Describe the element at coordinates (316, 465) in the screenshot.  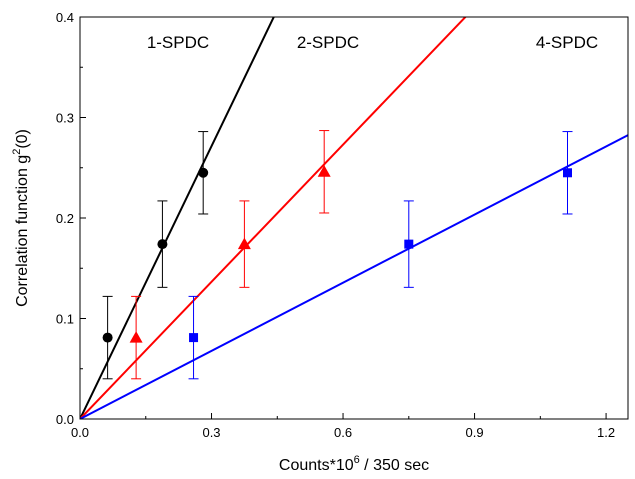
I see `x-axis-label-main: Counts*10` at that location.